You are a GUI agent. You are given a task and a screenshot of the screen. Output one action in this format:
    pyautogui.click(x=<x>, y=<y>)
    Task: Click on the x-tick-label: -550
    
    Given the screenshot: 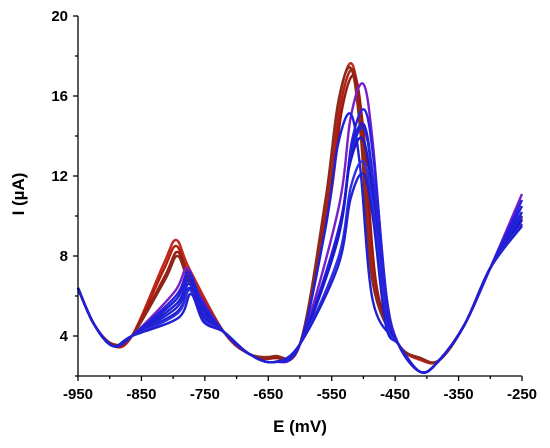 What is the action you would take?
    pyautogui.click(x=332, y=394)
    